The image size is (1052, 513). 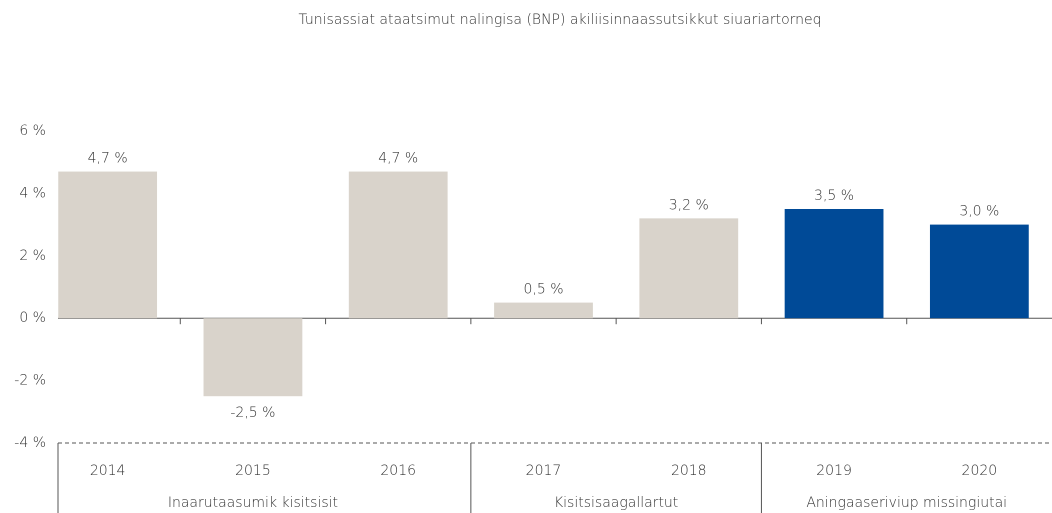 I want to click on y-tick-label: 6 %, so click(x=32, y=131).